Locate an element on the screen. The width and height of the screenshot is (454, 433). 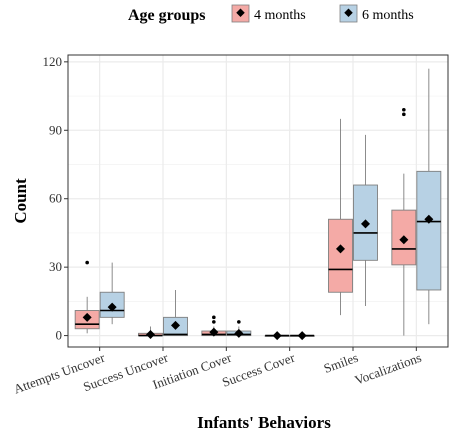
legend-mean-6-months is located at coordinates (348, 13).